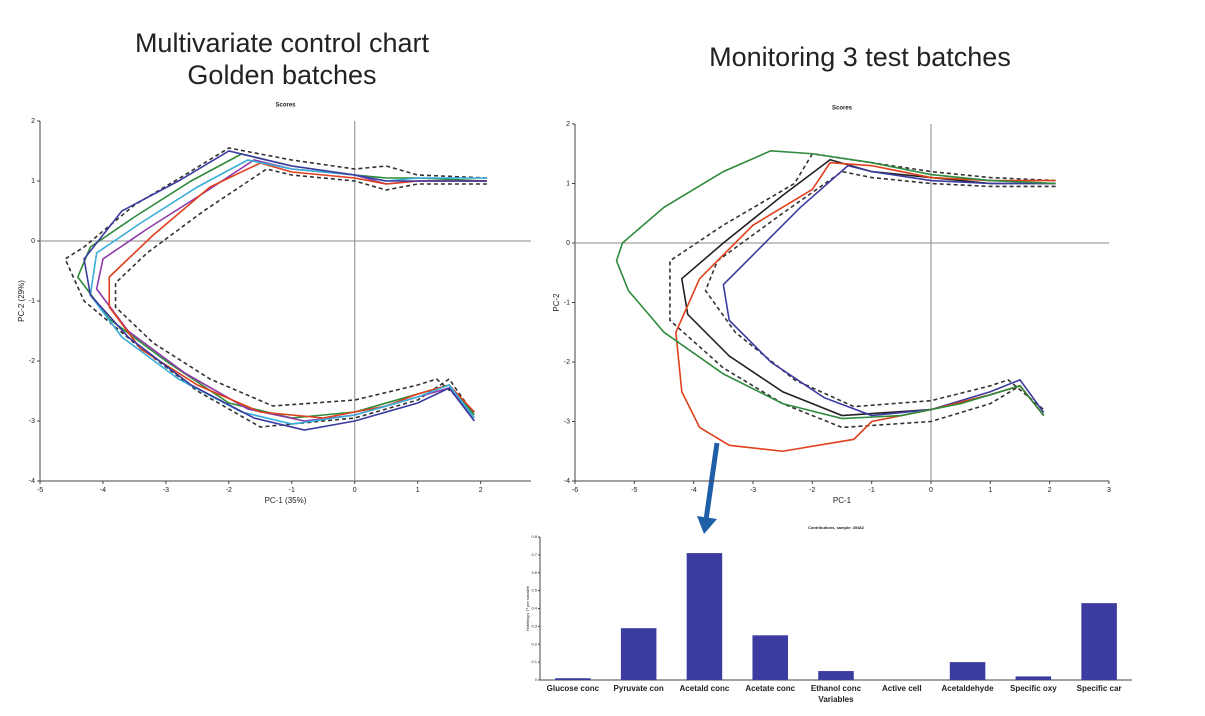  What do you see at coordinates (534, 625) in the screenshot?
I see `y-tick-label: 0.3` at bounding box center [534, 625].